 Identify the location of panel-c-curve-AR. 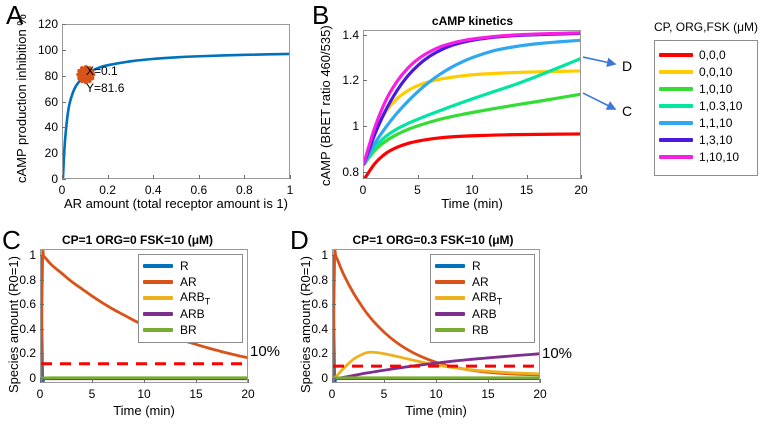
(144, 315).